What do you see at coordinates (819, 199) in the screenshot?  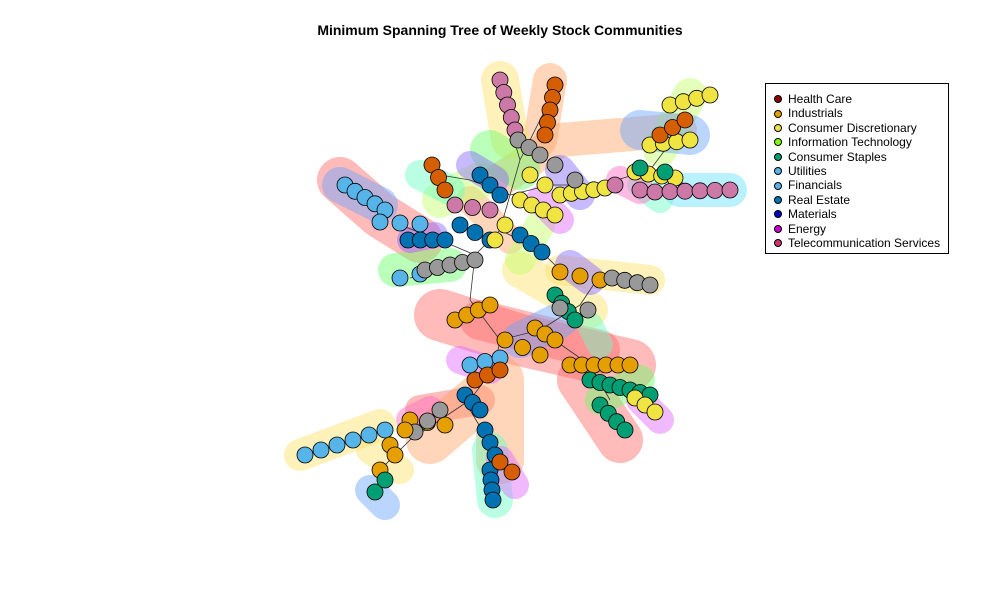 I see `legend-label: Real Estate` at bounding box center [819, 199].